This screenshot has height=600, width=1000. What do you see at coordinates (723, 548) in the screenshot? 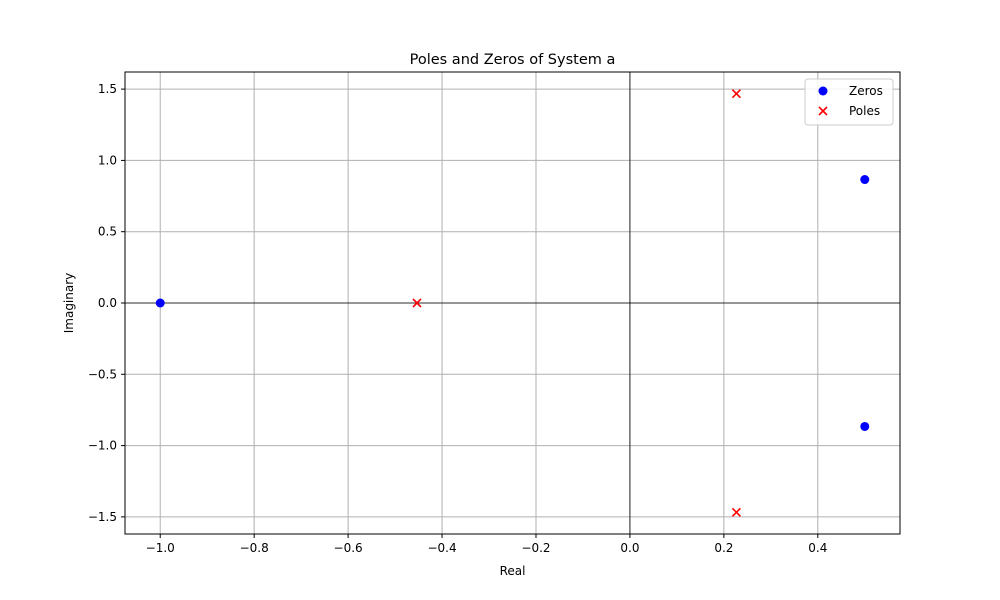
I see `x-tick-label: 0.2` at bounding box center [723, 548].